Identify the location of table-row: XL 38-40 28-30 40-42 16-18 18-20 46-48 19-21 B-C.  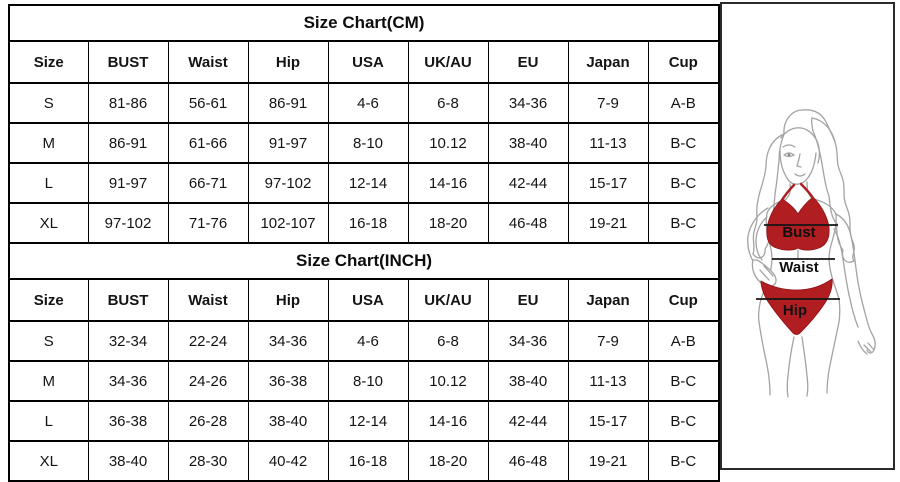
(364, 461).